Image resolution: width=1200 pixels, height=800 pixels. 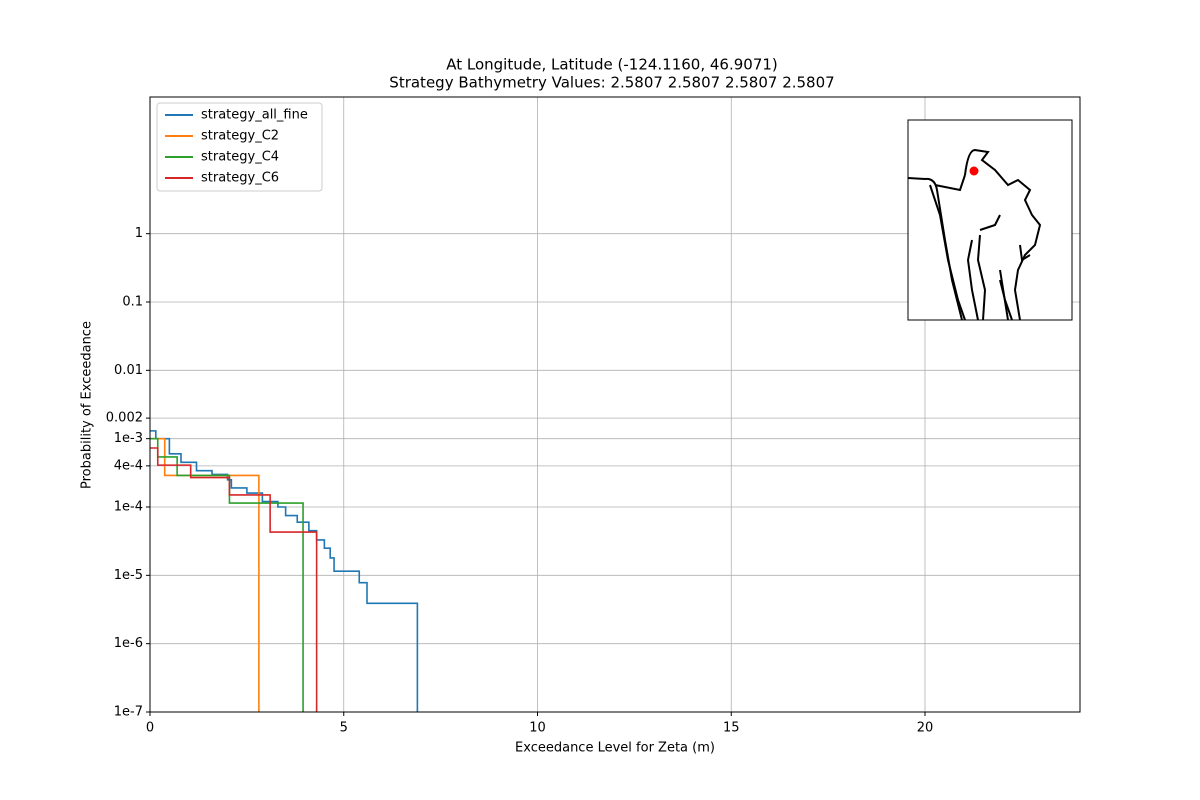 What do you see at coordinates (615, 748) in the screenshot?
I see `x-axis-label: Exceedance Level for Zeta (m)` at bounding box center [615, 748].